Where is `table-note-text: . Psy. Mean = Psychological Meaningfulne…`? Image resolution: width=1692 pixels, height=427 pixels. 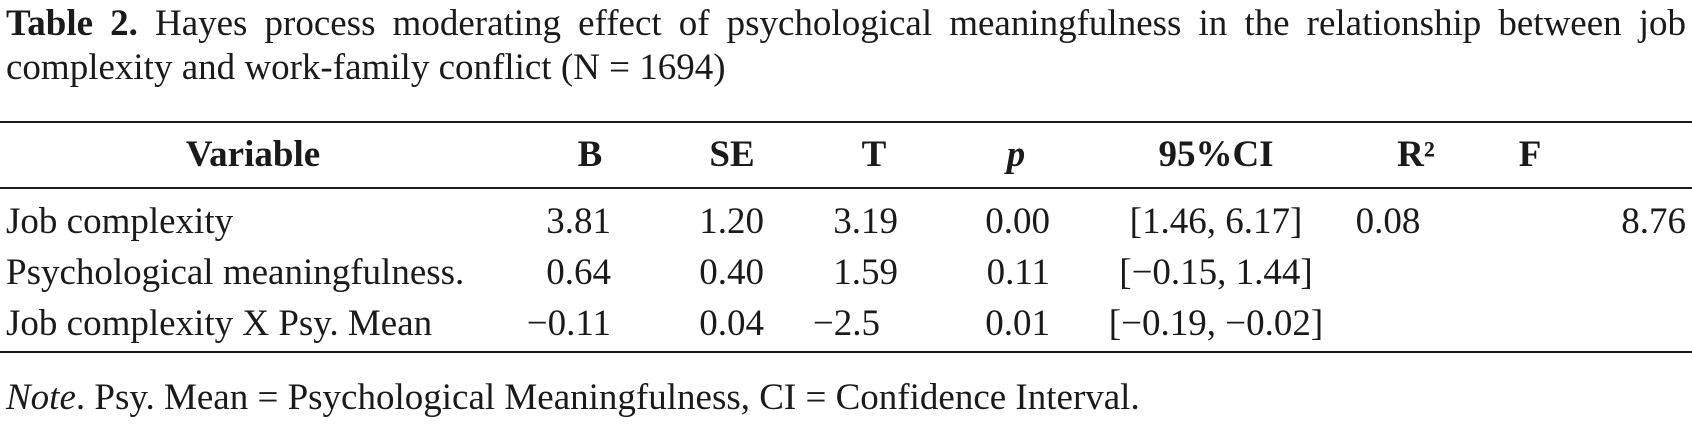
table-note-text: . Psy. Mean = Psychological Meaningfulne… is located at coordinates (607, 397).